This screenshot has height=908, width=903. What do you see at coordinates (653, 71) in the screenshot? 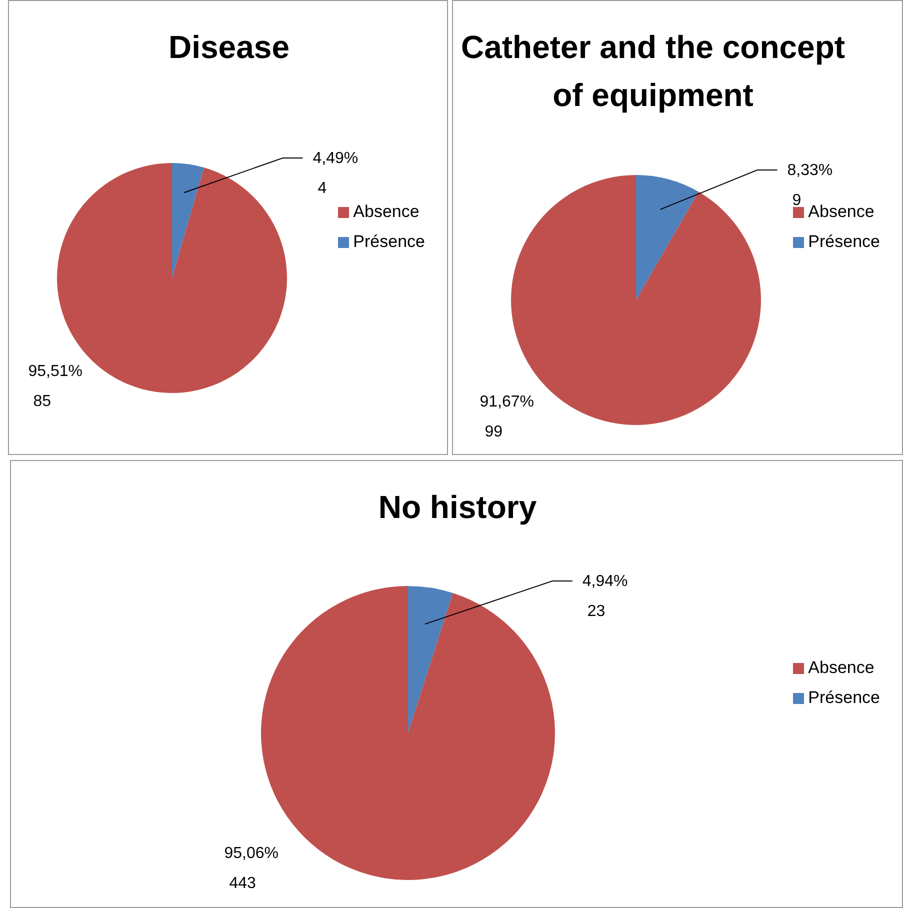
I see `chart-title: Catheter and the concept of equipment` at bounding box center [653, 71].